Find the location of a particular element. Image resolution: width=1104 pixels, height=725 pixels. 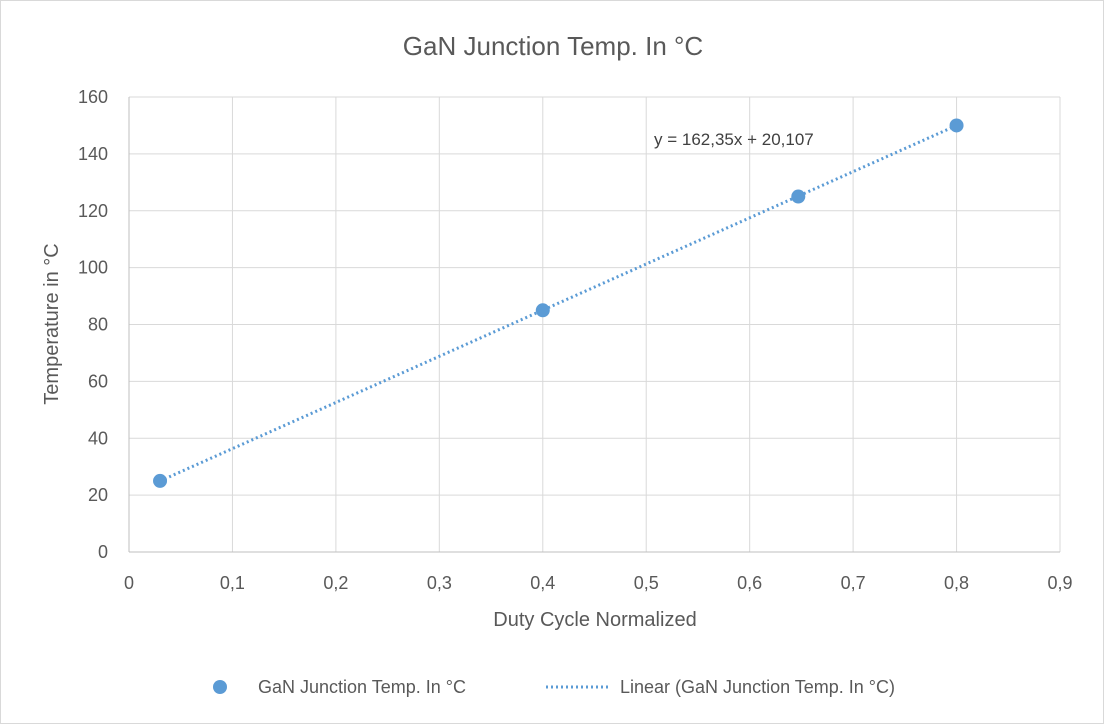

x-tick-label: 0,5 is located at coordinates (646, 583).